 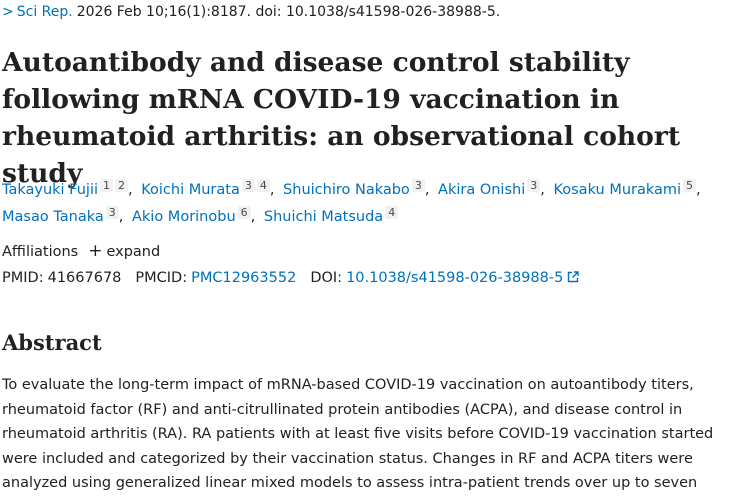 What do you see at coordinates (53, 217) in the screenshot?
I see `author-link: Masao Tanaka` at bounding box center [53, 217].